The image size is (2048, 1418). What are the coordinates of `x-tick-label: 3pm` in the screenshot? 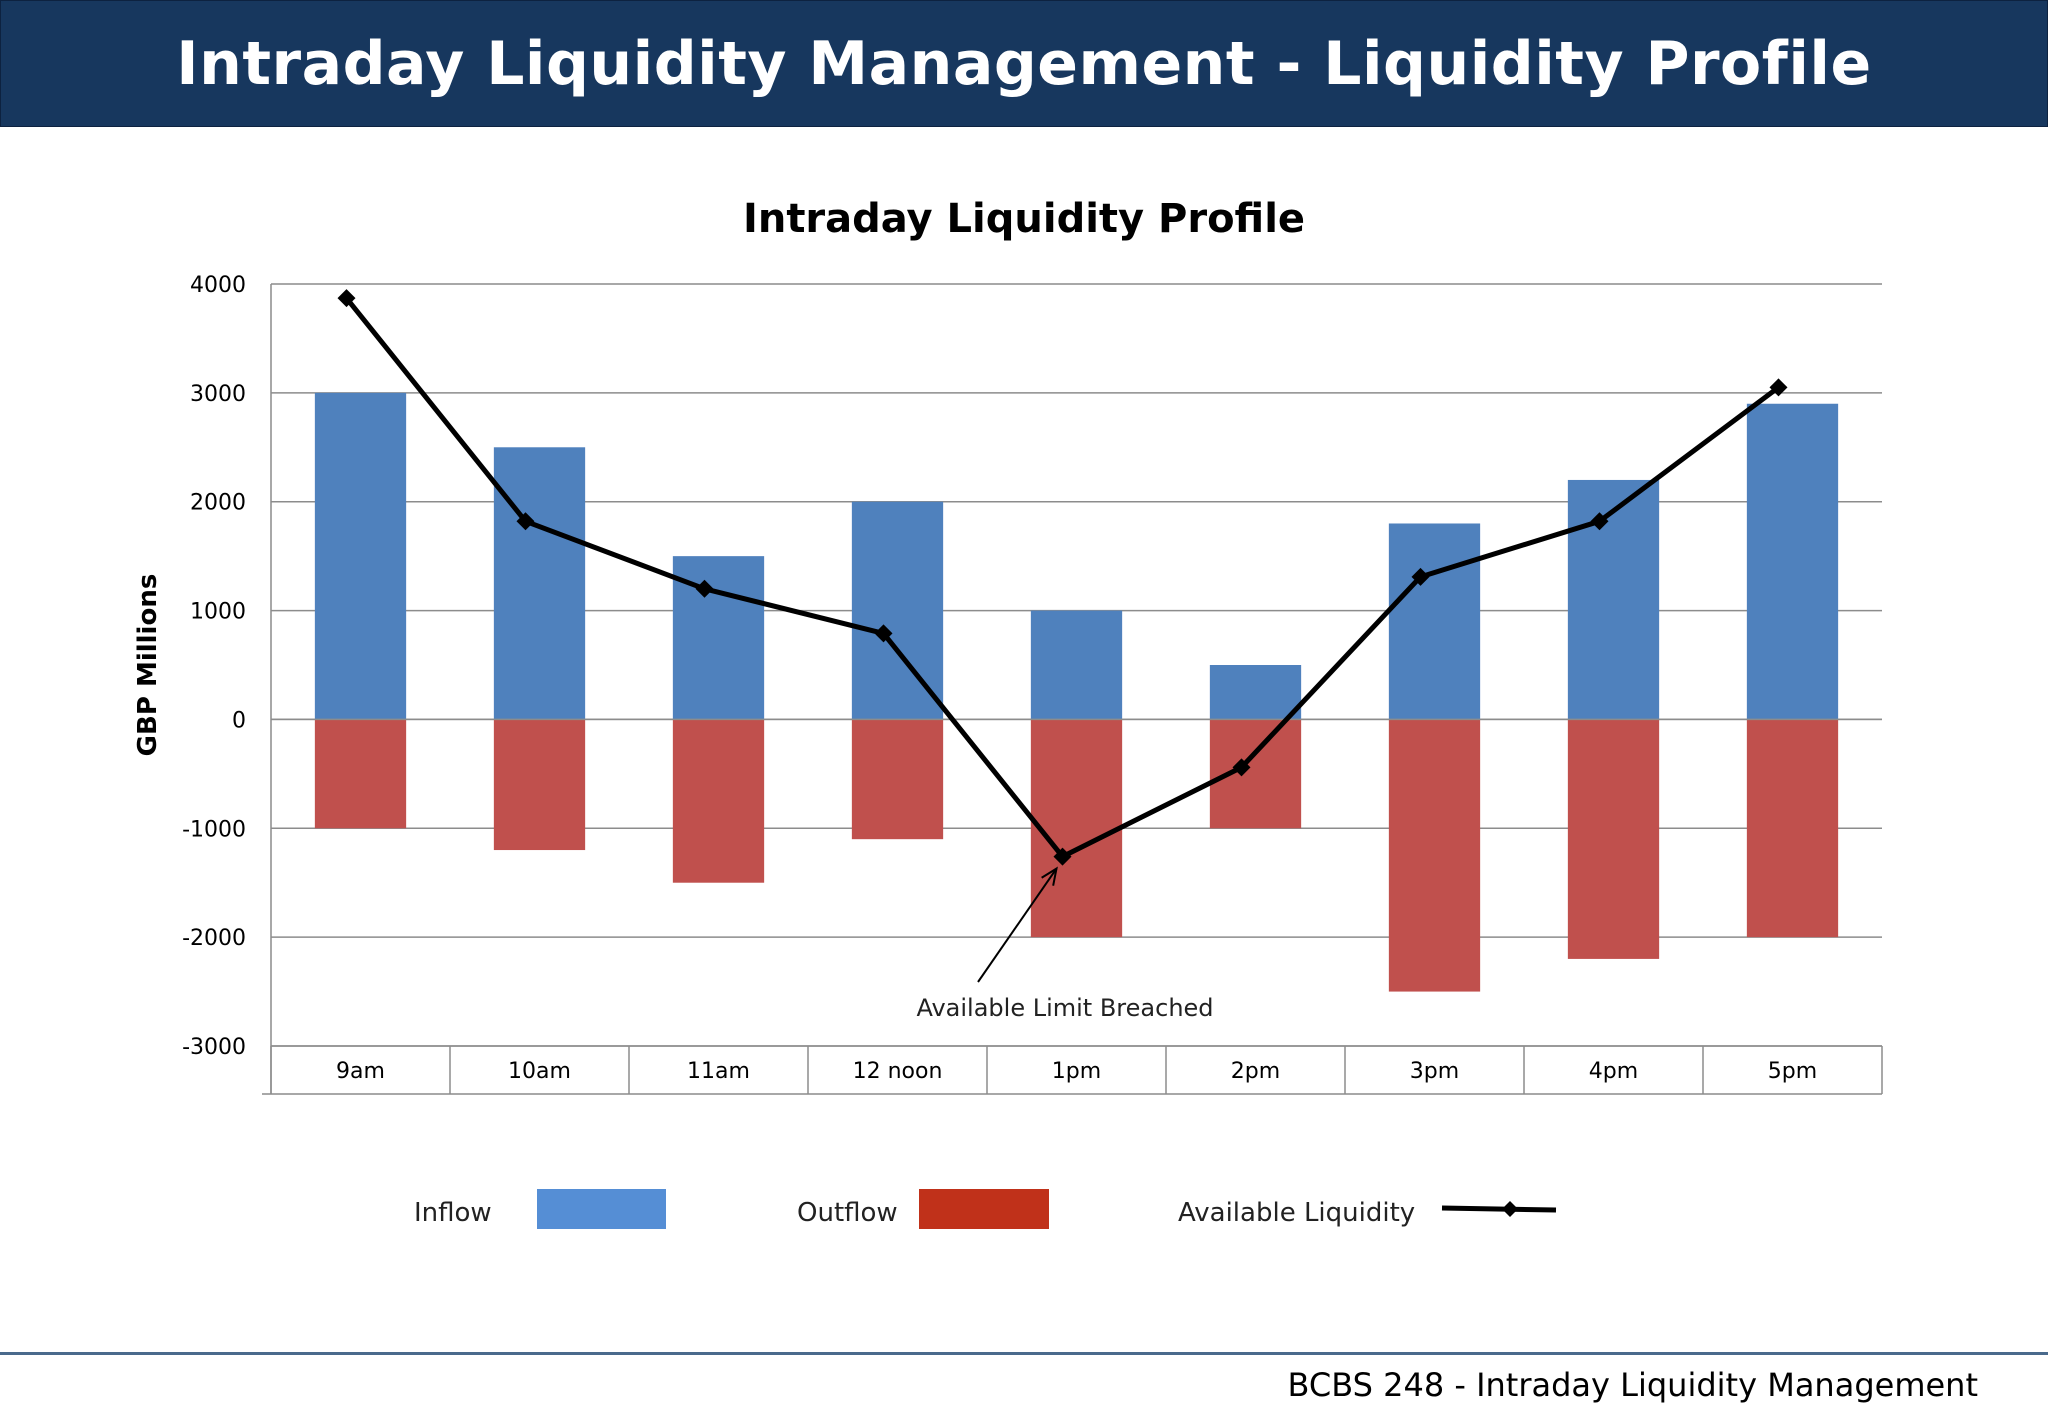 It's located at (1434, 1071).